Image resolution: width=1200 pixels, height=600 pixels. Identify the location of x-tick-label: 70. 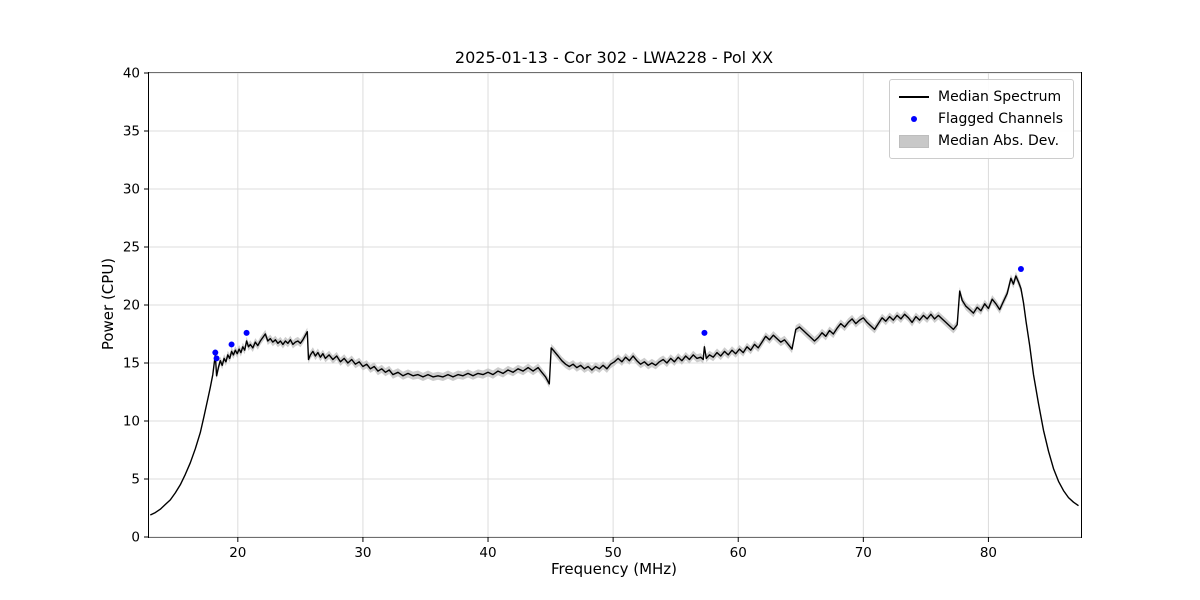
(863, 553).